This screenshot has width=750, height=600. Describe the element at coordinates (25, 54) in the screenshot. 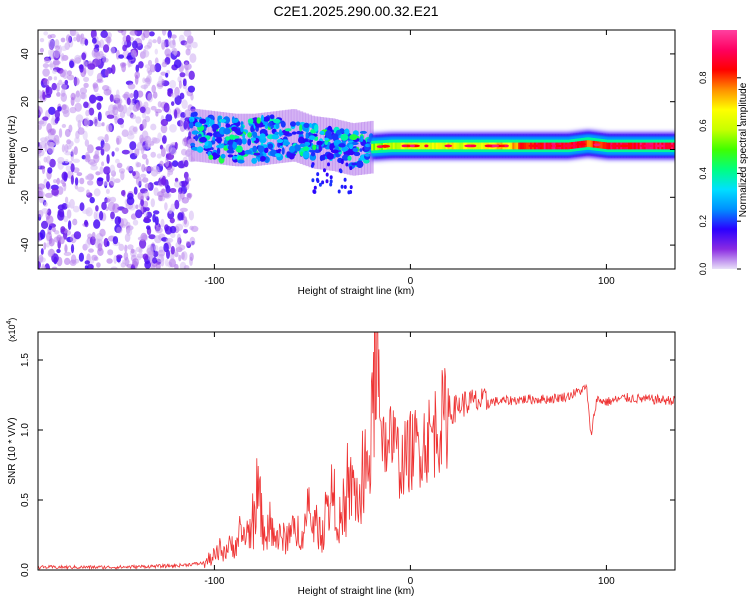

I see `y-tick-label: 40` at that location.